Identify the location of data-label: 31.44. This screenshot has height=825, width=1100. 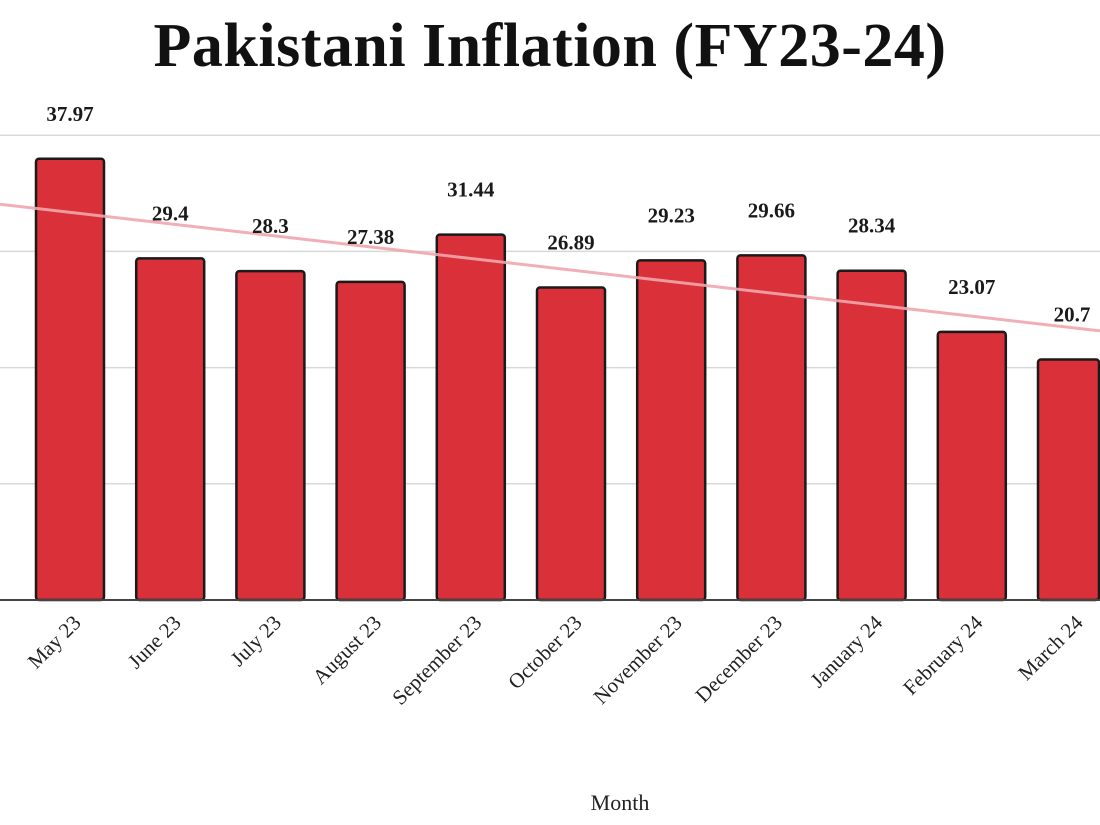
(471, 190).